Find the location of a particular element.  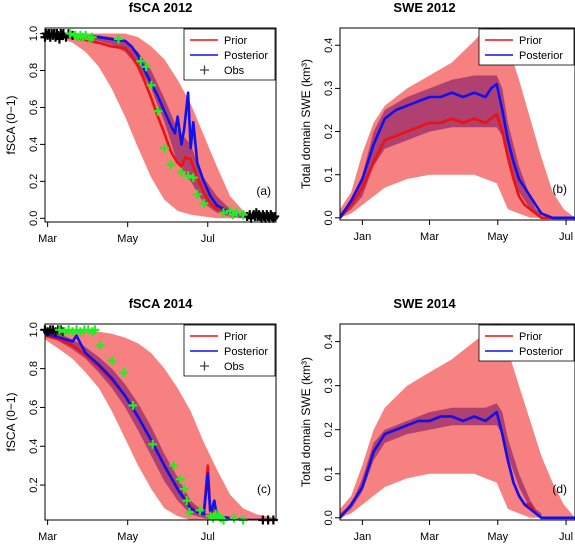

y-axis-label: Total domain SWE (km³) is located at coordinates (306, 422).